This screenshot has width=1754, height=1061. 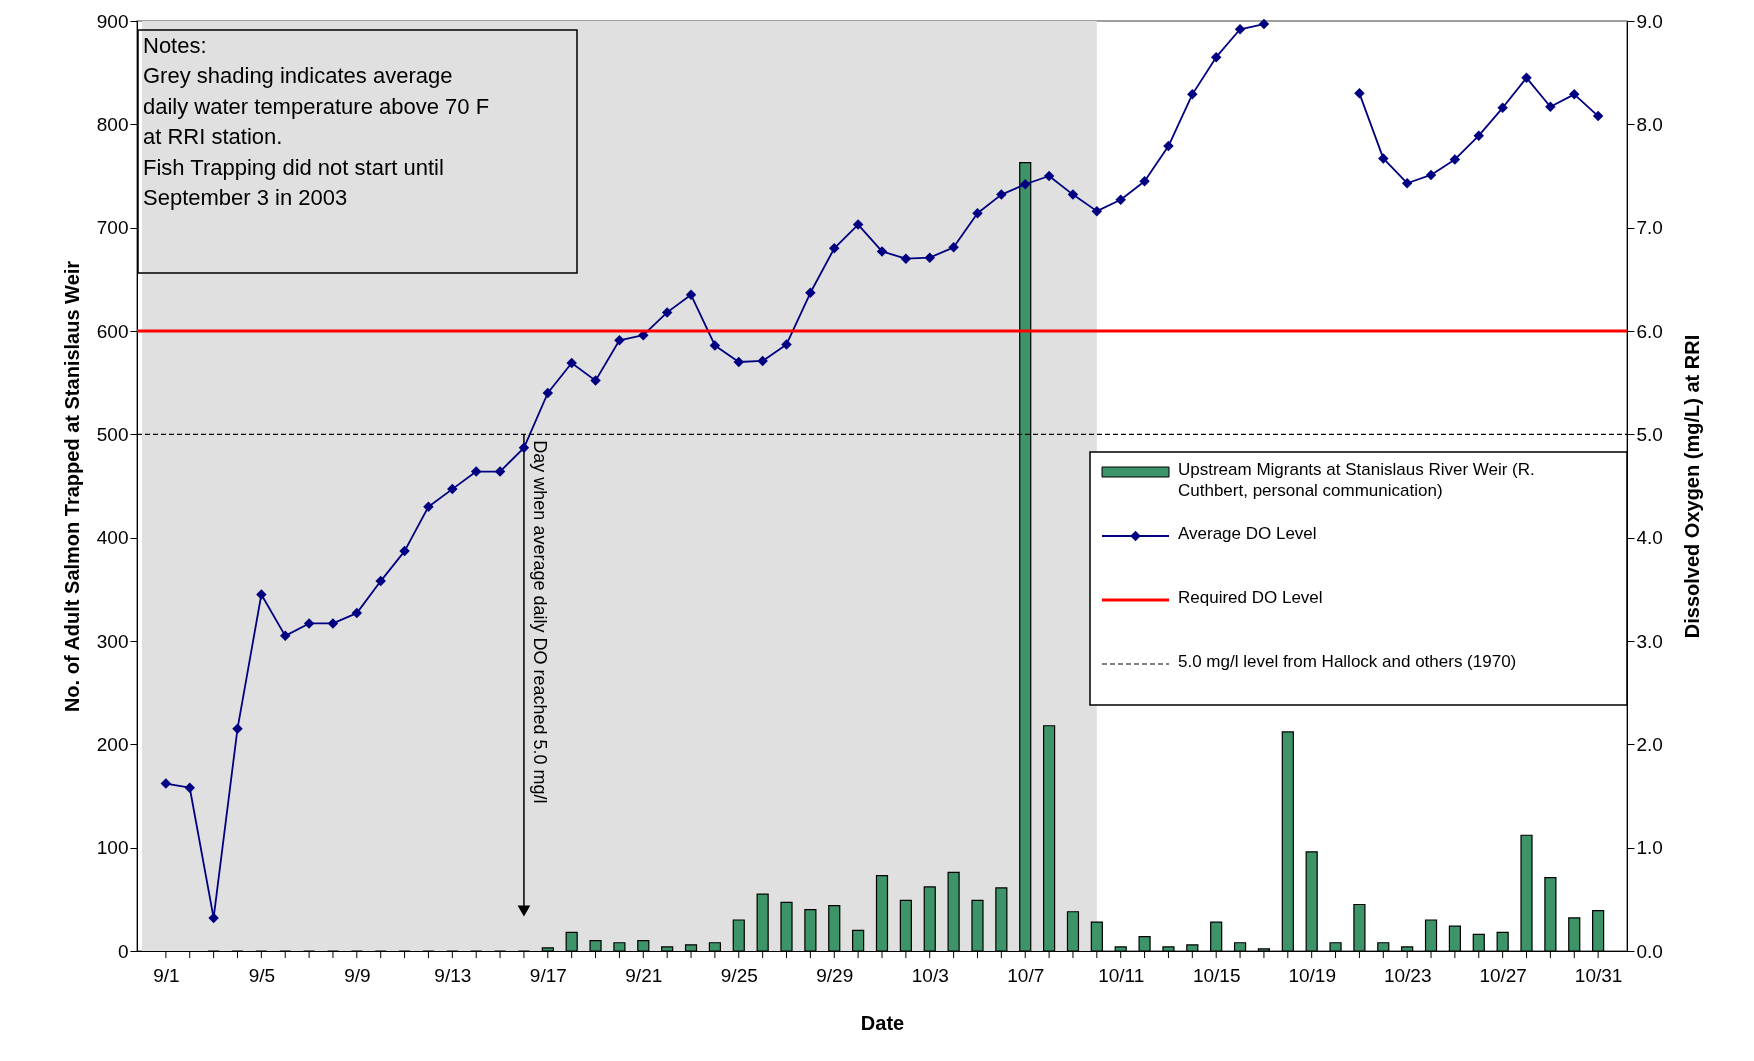 I want to click on x-tick-label: 10/27, so click(x=1503, y=975).